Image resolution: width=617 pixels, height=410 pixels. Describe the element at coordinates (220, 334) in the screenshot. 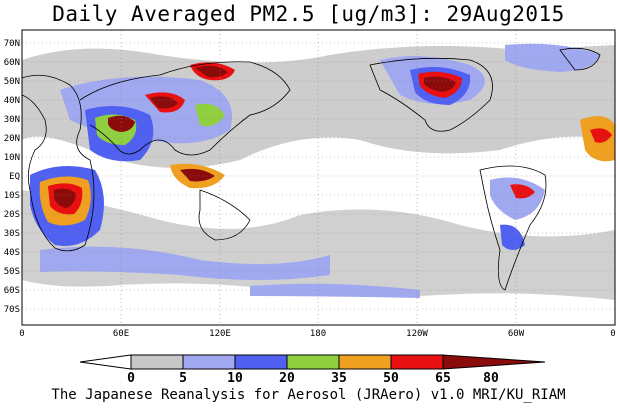

I see `lon-label: 120E` at that location.